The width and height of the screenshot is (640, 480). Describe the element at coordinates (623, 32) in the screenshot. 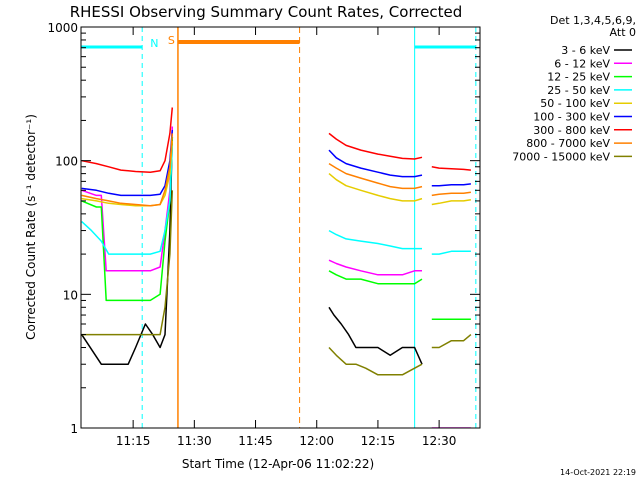

I see `legend-header-1: Att 0` at that location.